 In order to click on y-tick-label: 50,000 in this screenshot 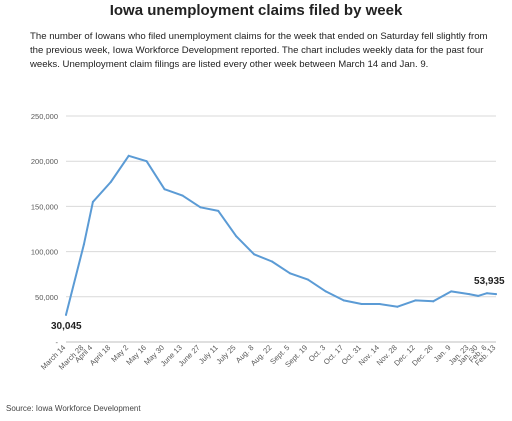, I will do `click(46, 297)`.